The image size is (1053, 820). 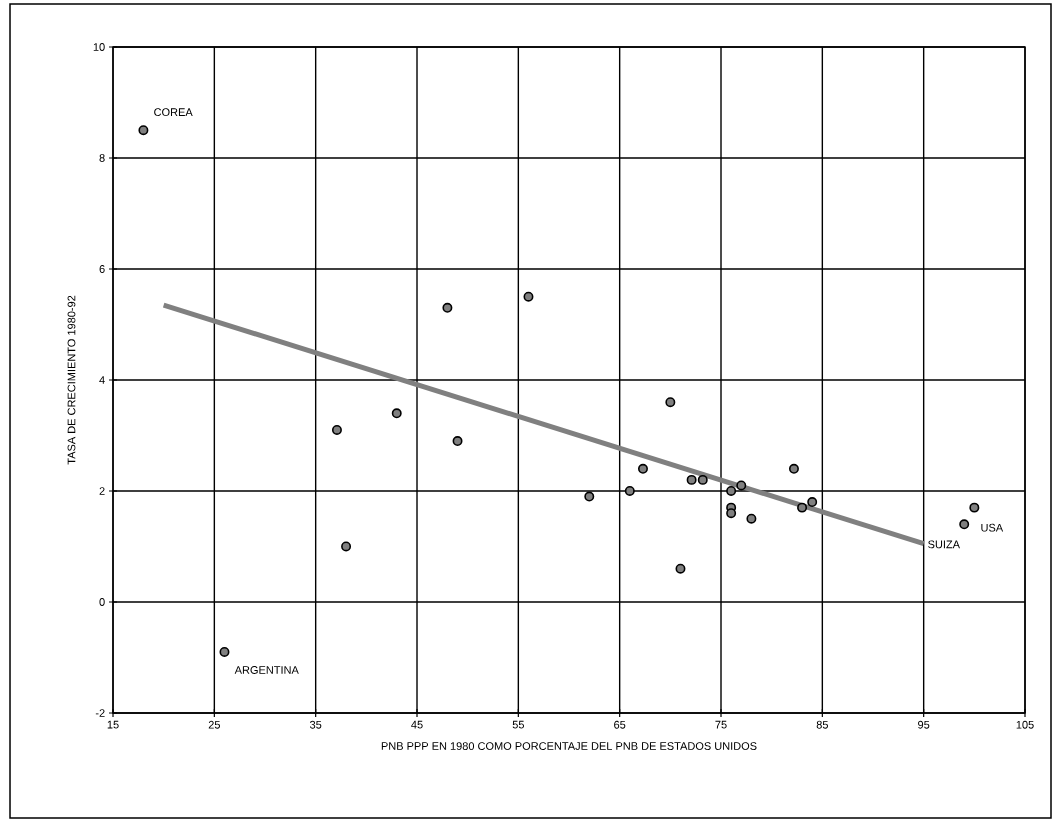 I want to click on annotation: COREA, so click(x=173, y=112).